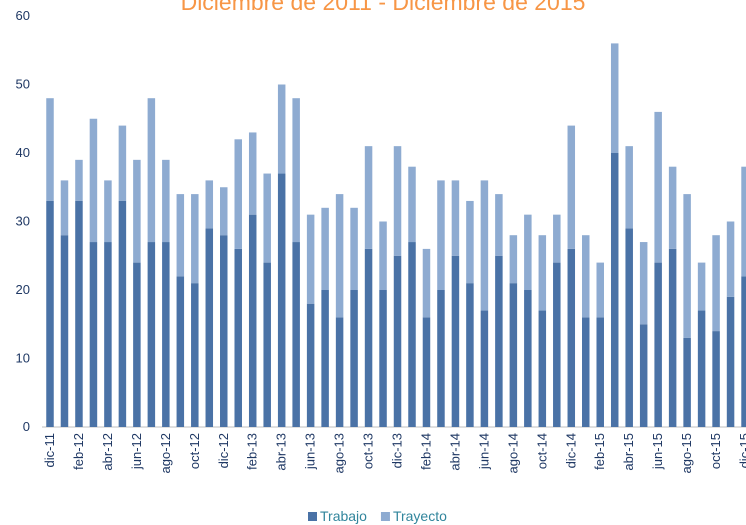 The height and width of the screenshot is (525, 746). Describe the element at coordinates (686, 453) in the screenshot. I see `x-tick-label: ago-15` at that location.